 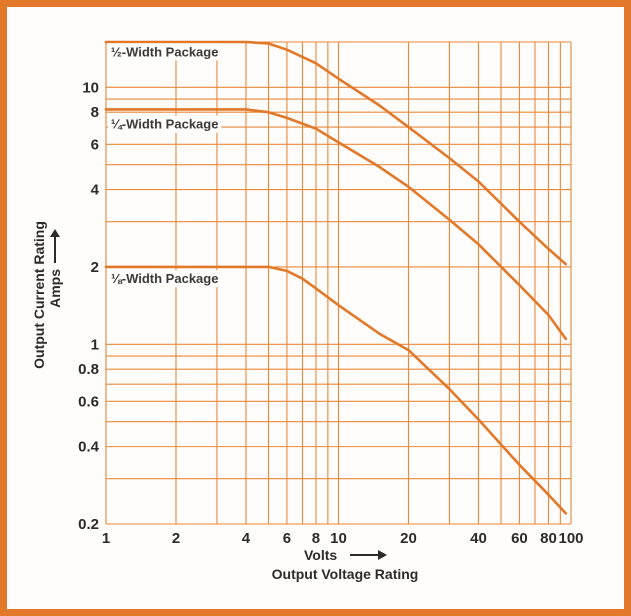 What do you see at coordinates (95, 344) in the screenshot?
I see `y-tick-label: 1` at bounding box center [95, 344].